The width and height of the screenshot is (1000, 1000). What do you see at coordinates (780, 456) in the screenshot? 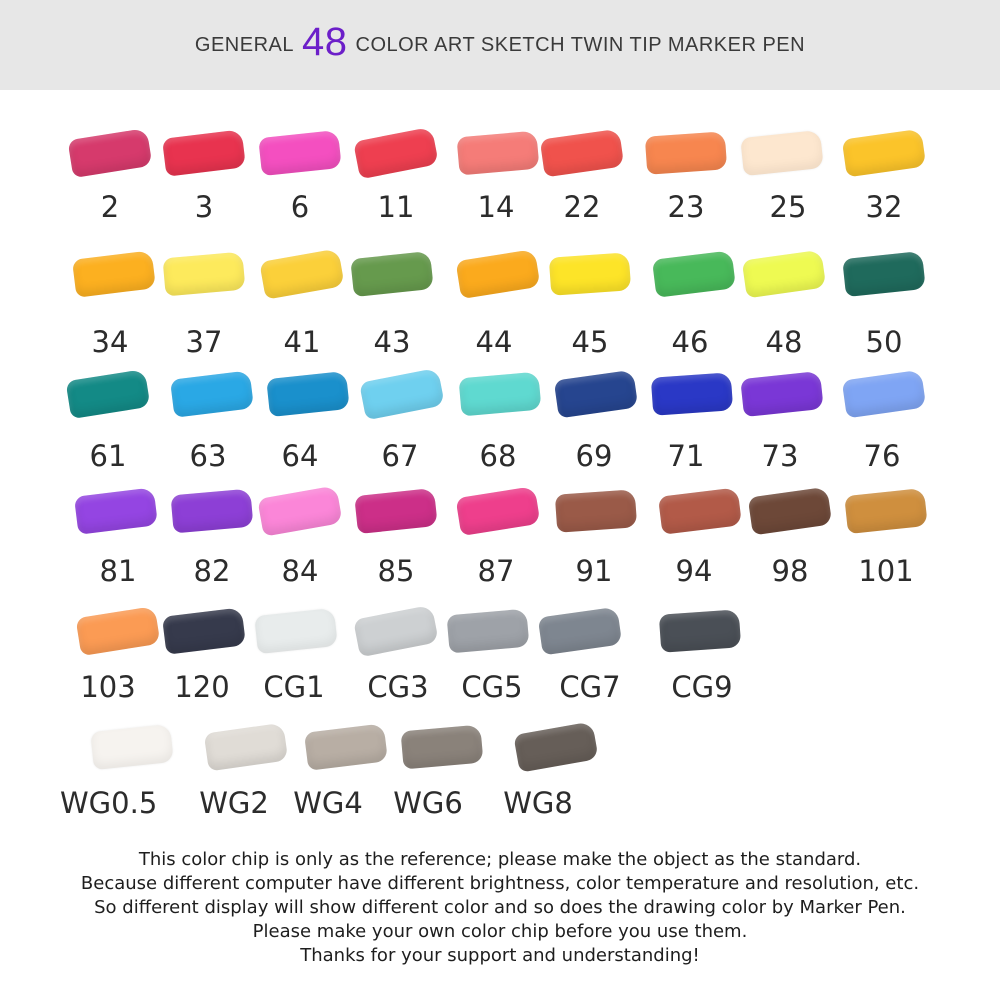
I see `color-code-label: 73` at bounding box center [780, 456].